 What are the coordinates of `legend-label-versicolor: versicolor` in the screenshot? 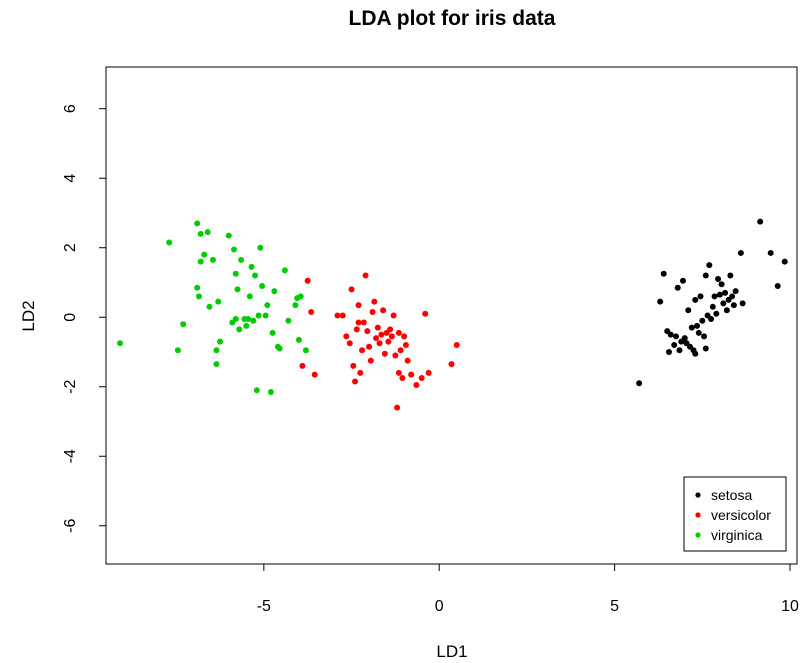 It's located at (741, 515).